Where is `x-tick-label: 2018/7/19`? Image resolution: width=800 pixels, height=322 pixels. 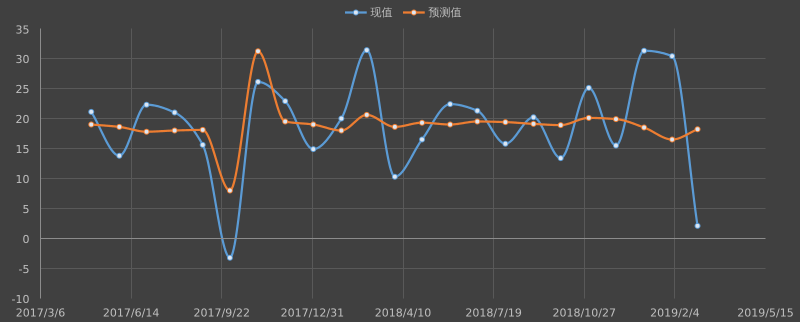 x-tick-label: 2018/7/19 is located at coordinates (493, 313).